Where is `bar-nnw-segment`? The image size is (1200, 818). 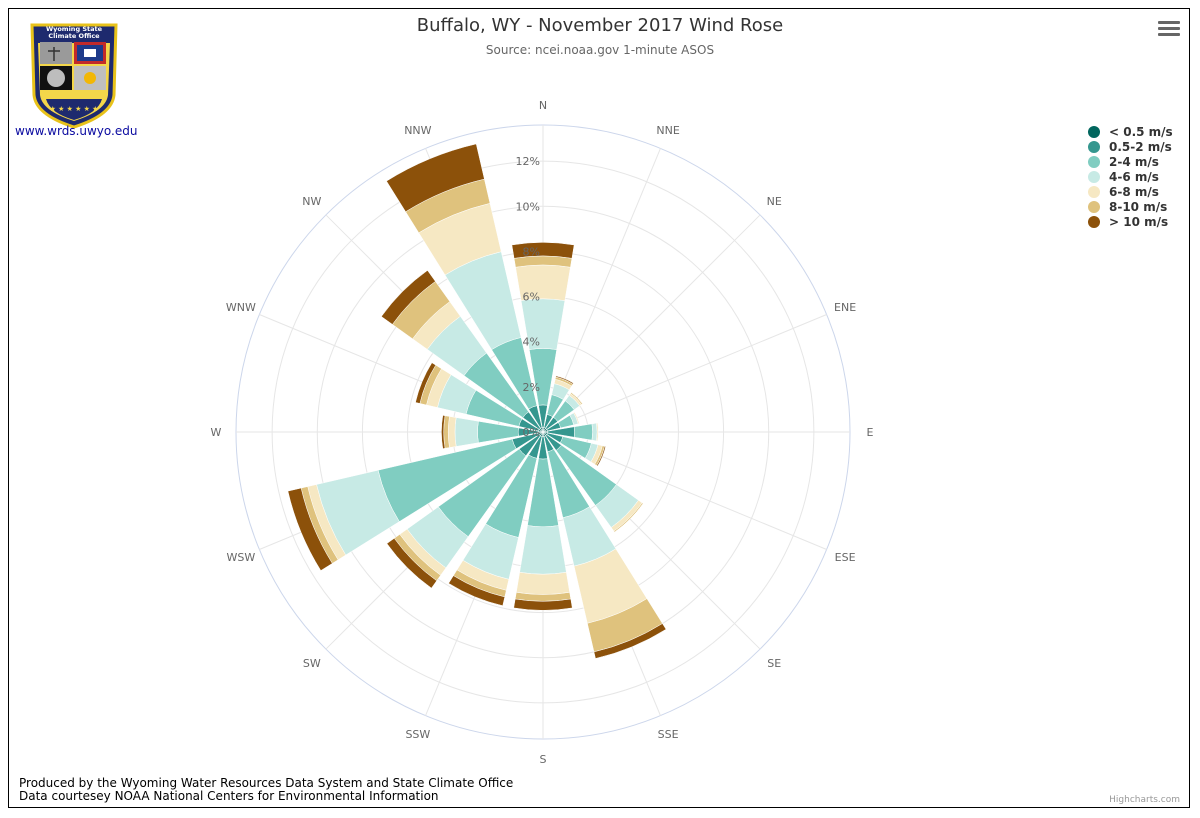 bar-nnw-segment is located at coordinates (435, 178).